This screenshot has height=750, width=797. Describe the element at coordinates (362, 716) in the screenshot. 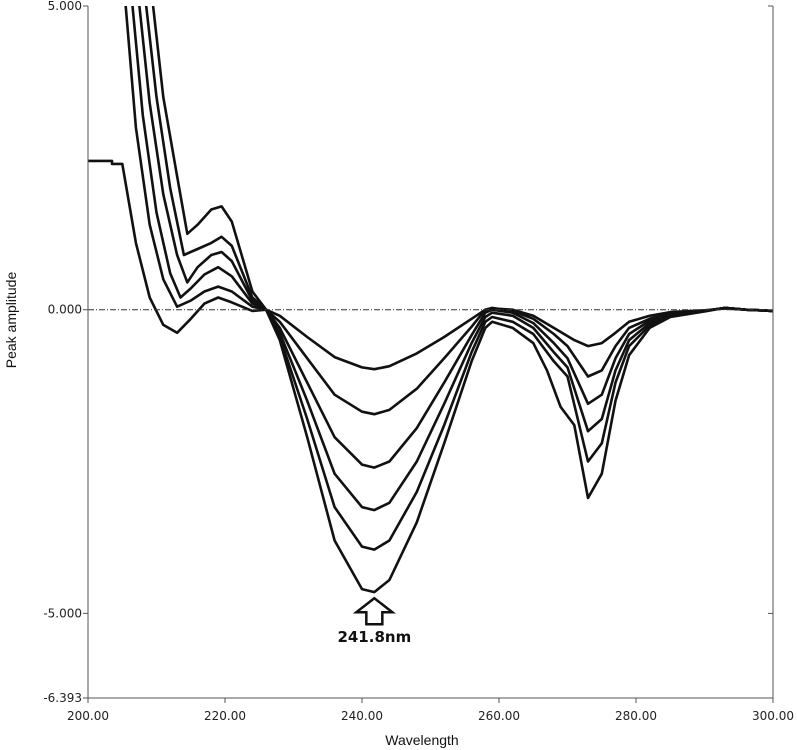

I see `x-tick-label: 240.00` at that location.